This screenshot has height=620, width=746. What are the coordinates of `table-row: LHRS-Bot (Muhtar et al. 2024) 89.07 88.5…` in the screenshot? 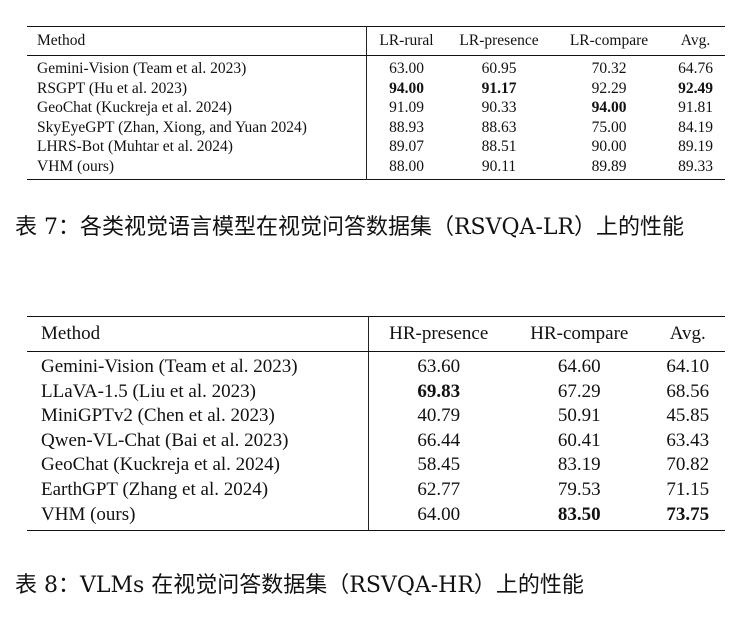 It's located at (376, 147).